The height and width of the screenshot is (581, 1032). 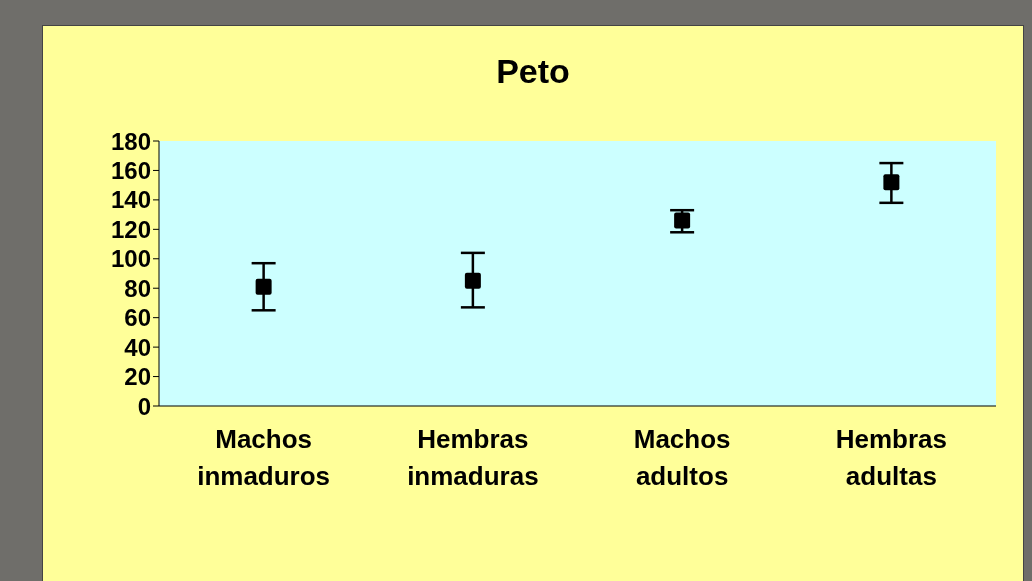 I want to click on y-tick-label: 140, so click(x=130, y=200).